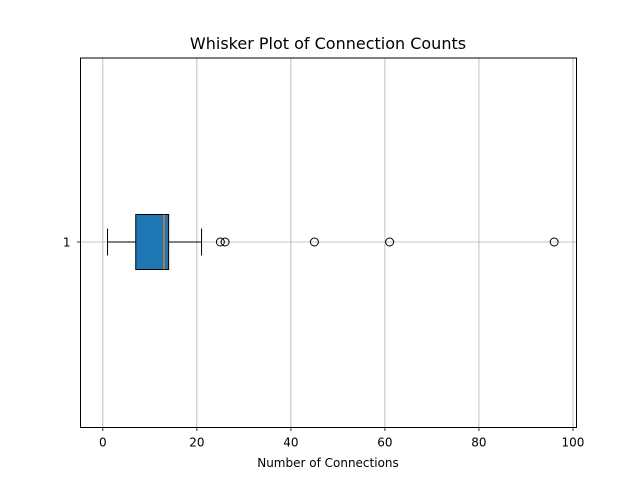 This screenshot has height=480, width=640. What do you see at coordinates (196, 443) in the screenshot?
I see `x-tick-label: 20` at bounding box center [196, 443].